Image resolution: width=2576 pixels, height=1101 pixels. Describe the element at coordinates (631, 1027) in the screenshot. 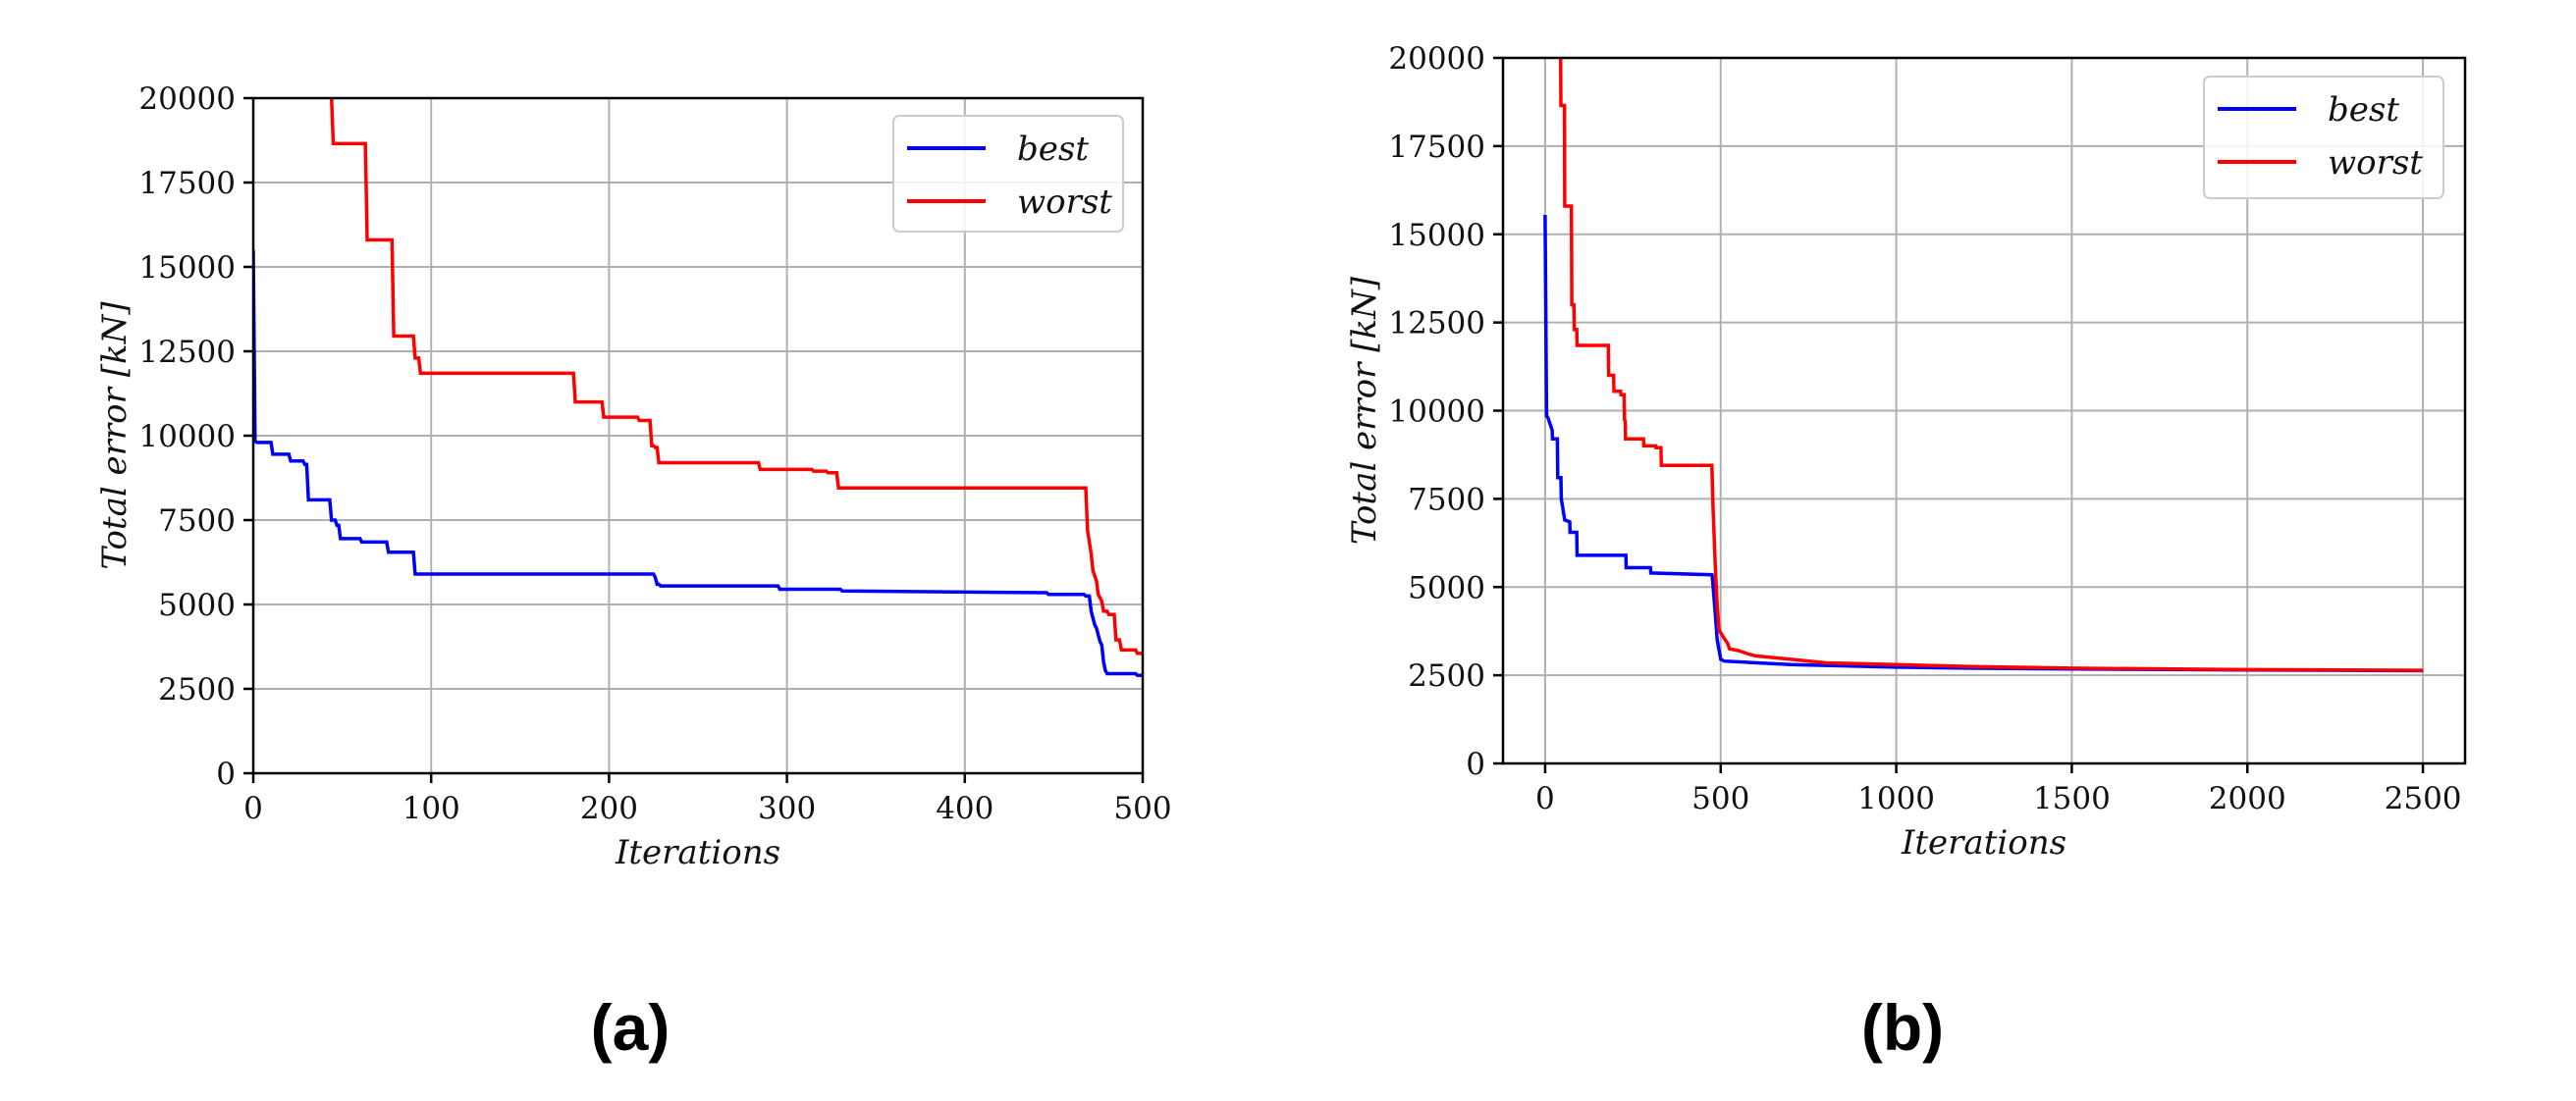

I see `panel-label-a: (a)` at that location.